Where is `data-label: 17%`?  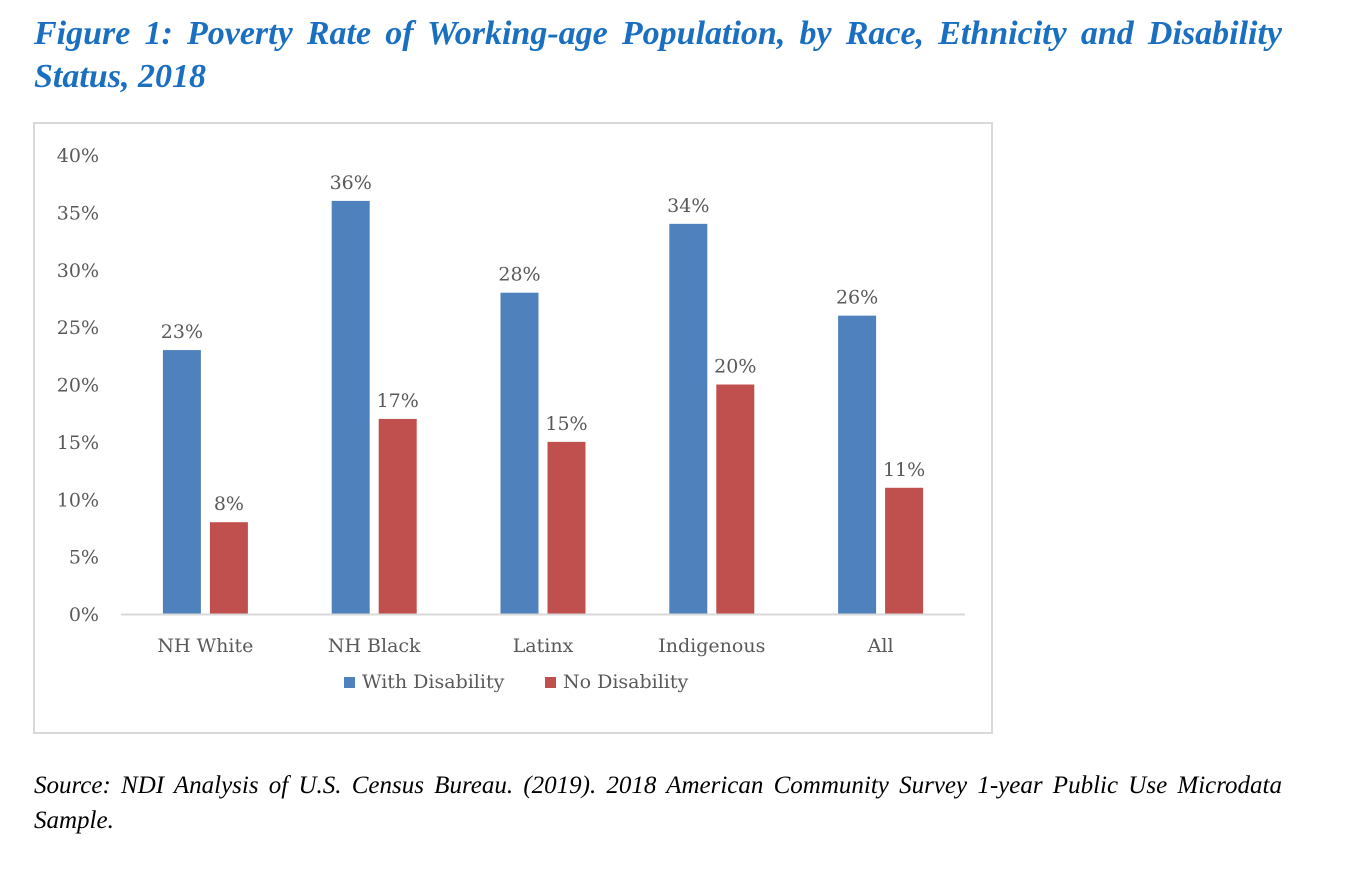
data-label: 17% is located at coordinates (398, 401).